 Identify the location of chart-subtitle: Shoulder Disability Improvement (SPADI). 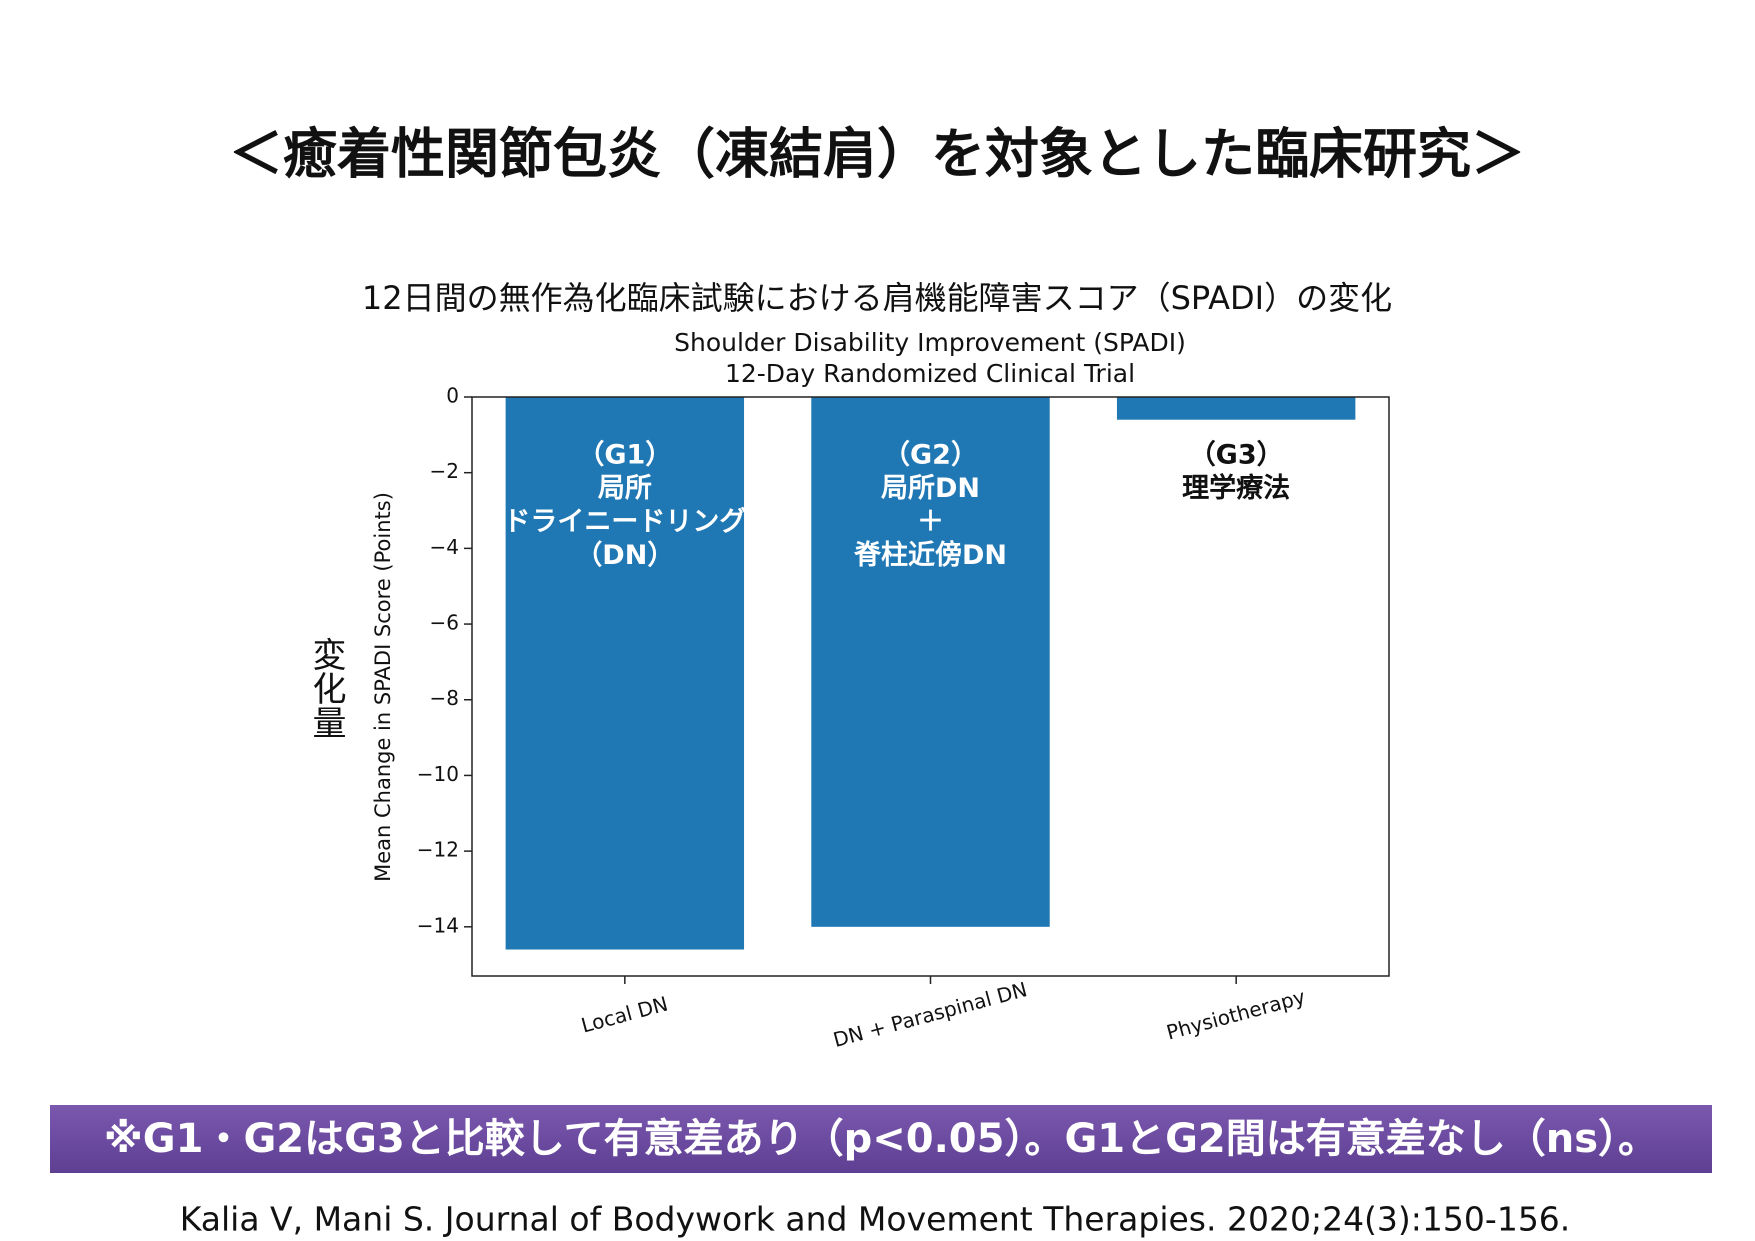
(930, 342).